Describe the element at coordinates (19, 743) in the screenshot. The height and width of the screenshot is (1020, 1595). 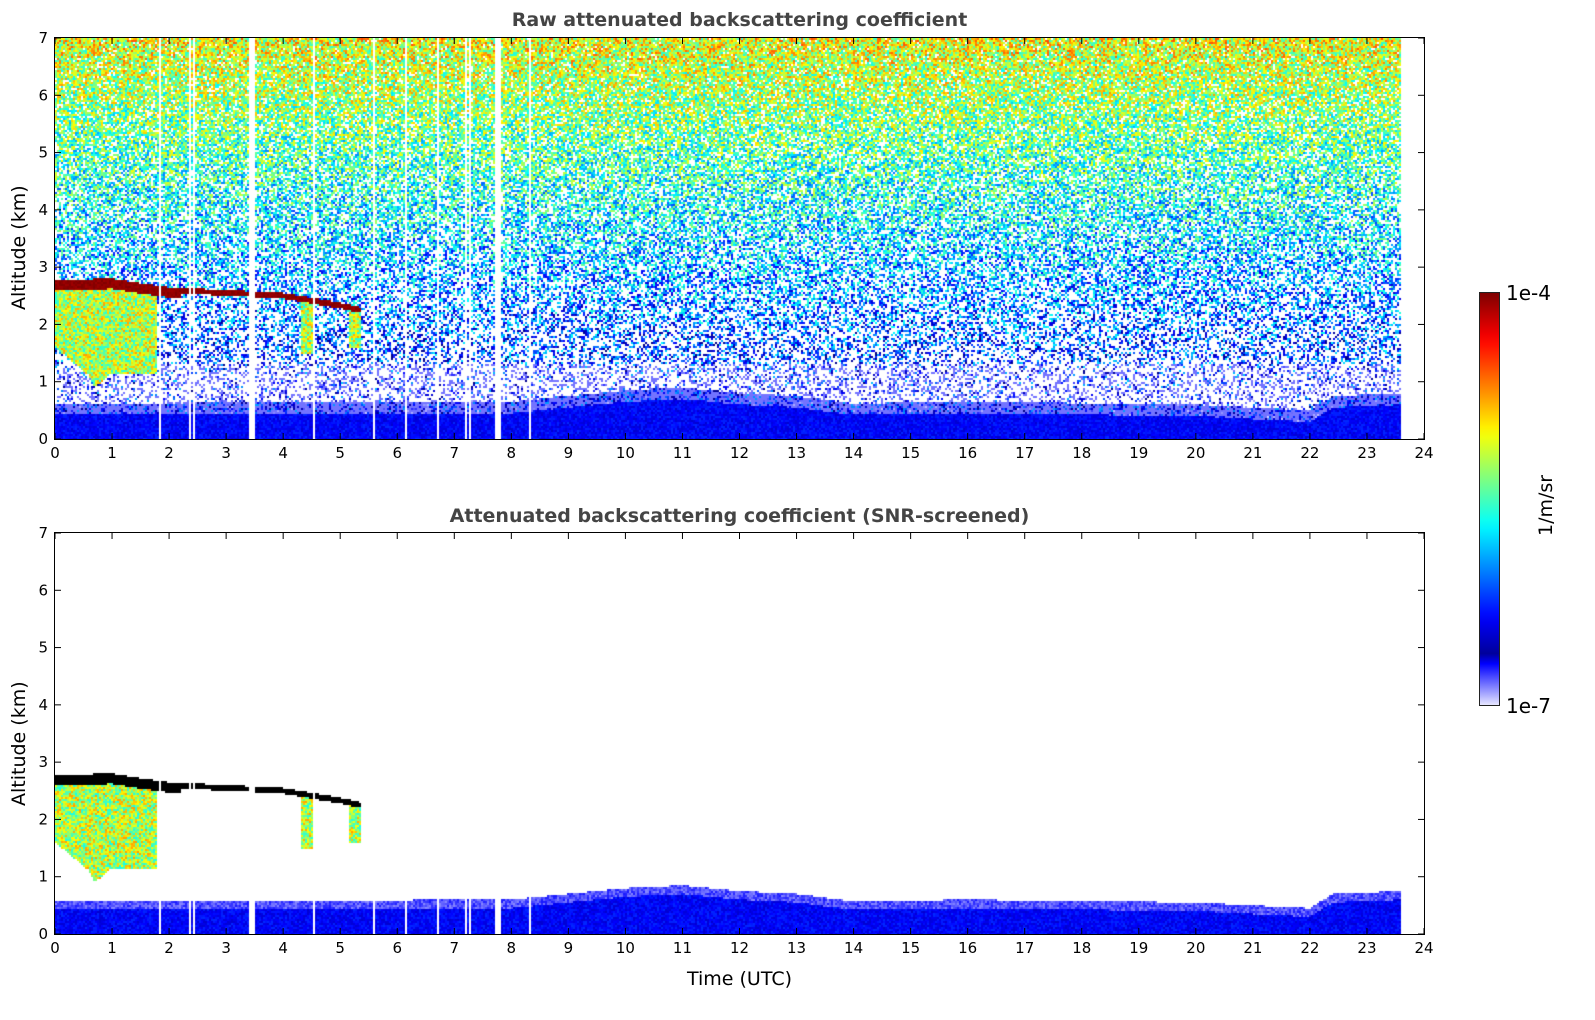
I see `bottom-y-axis-label: Altitude (km)` at that location.